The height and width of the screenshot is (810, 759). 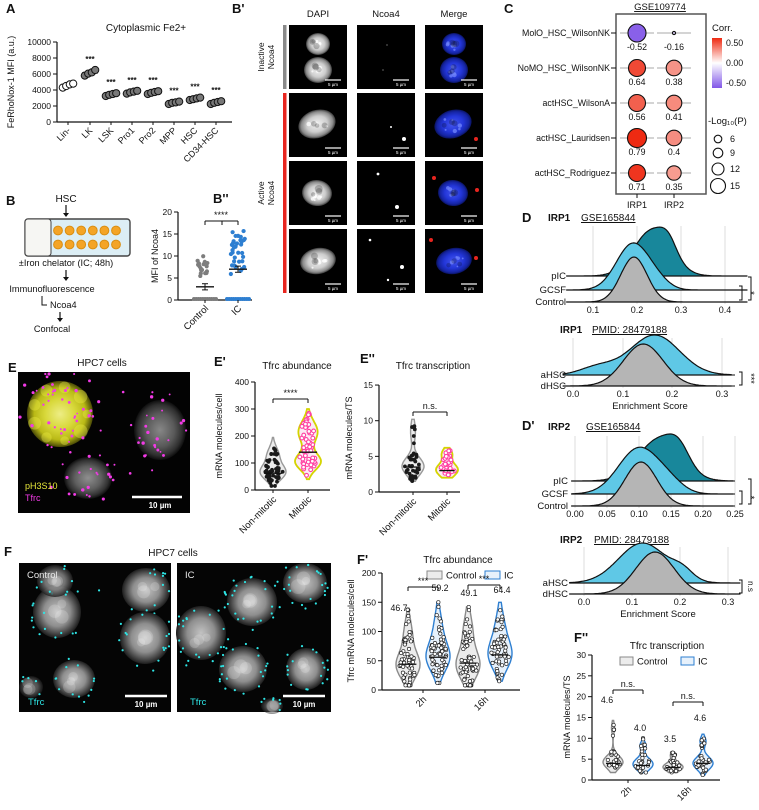 What do you see at coordinates (104, 244) in the screenshot?
I see `well-cell` at bounding box center [104, 244].